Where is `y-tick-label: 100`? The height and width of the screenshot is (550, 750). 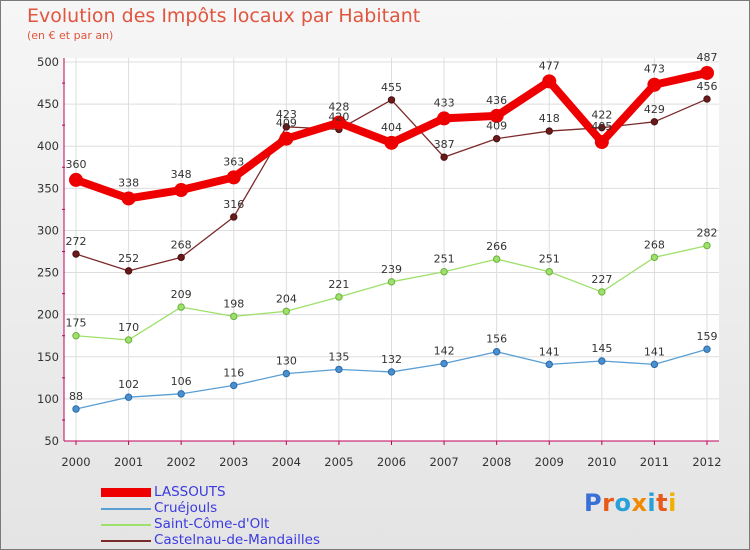 y-tick-label: 100 is located at coordinates (48, 399).